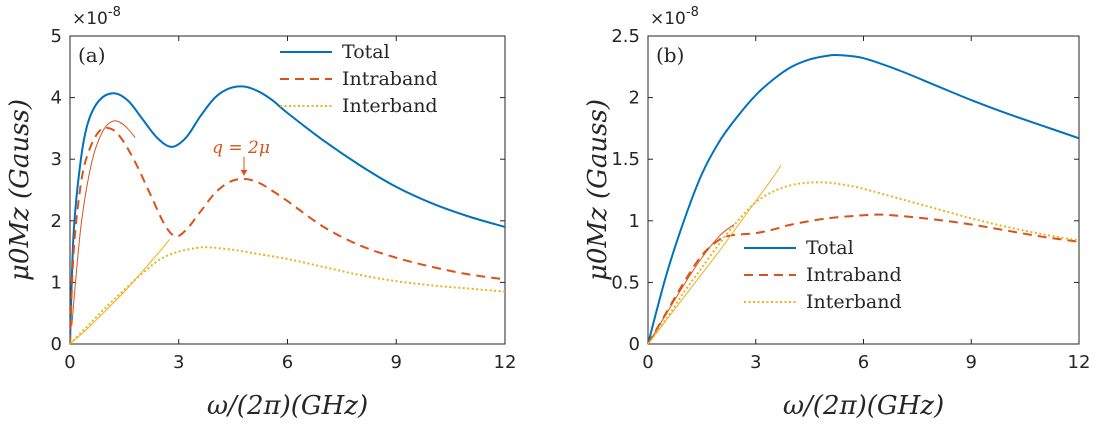 The width and height of the screenshot is (1102, 426). I want to click on y-tick-label: 1.5, so click(625, 159).